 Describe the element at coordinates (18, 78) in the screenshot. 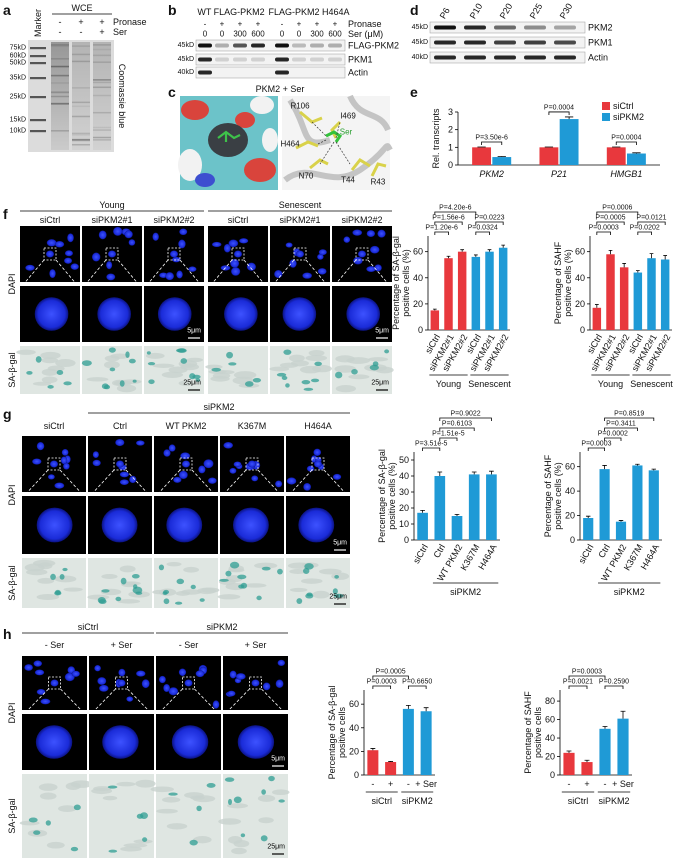

I see `kd-label: 35kD` at that location.